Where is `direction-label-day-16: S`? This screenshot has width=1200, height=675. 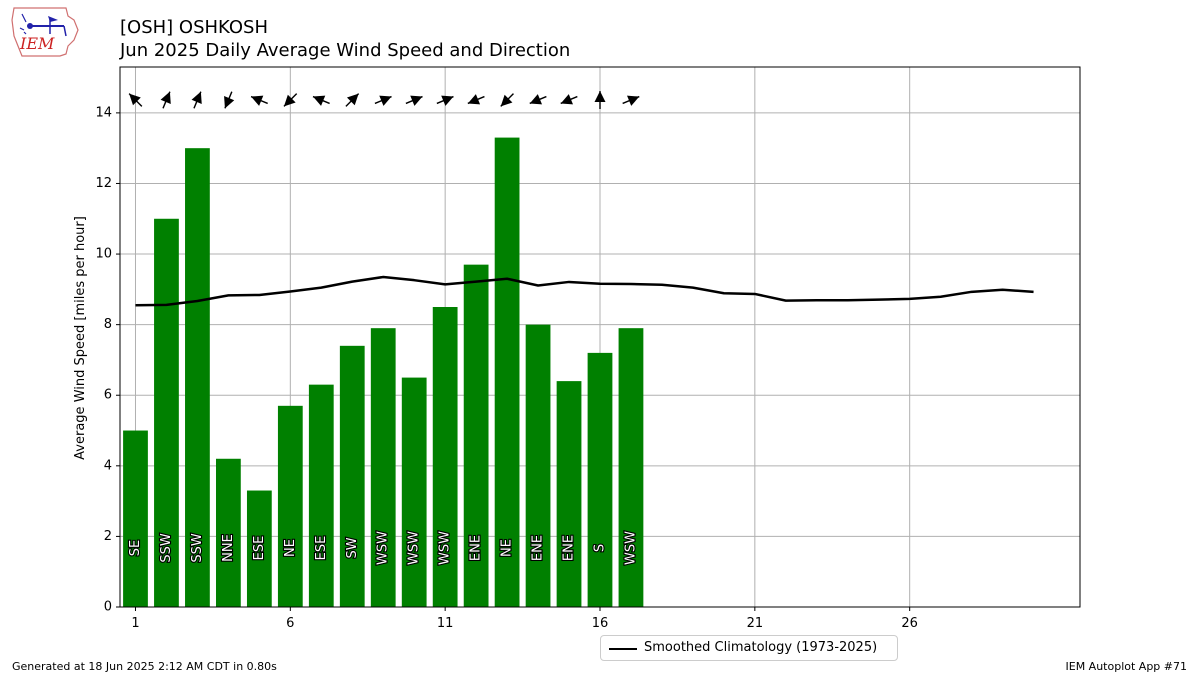 direction-label-day-16: S is located at coordinates (600, 548).